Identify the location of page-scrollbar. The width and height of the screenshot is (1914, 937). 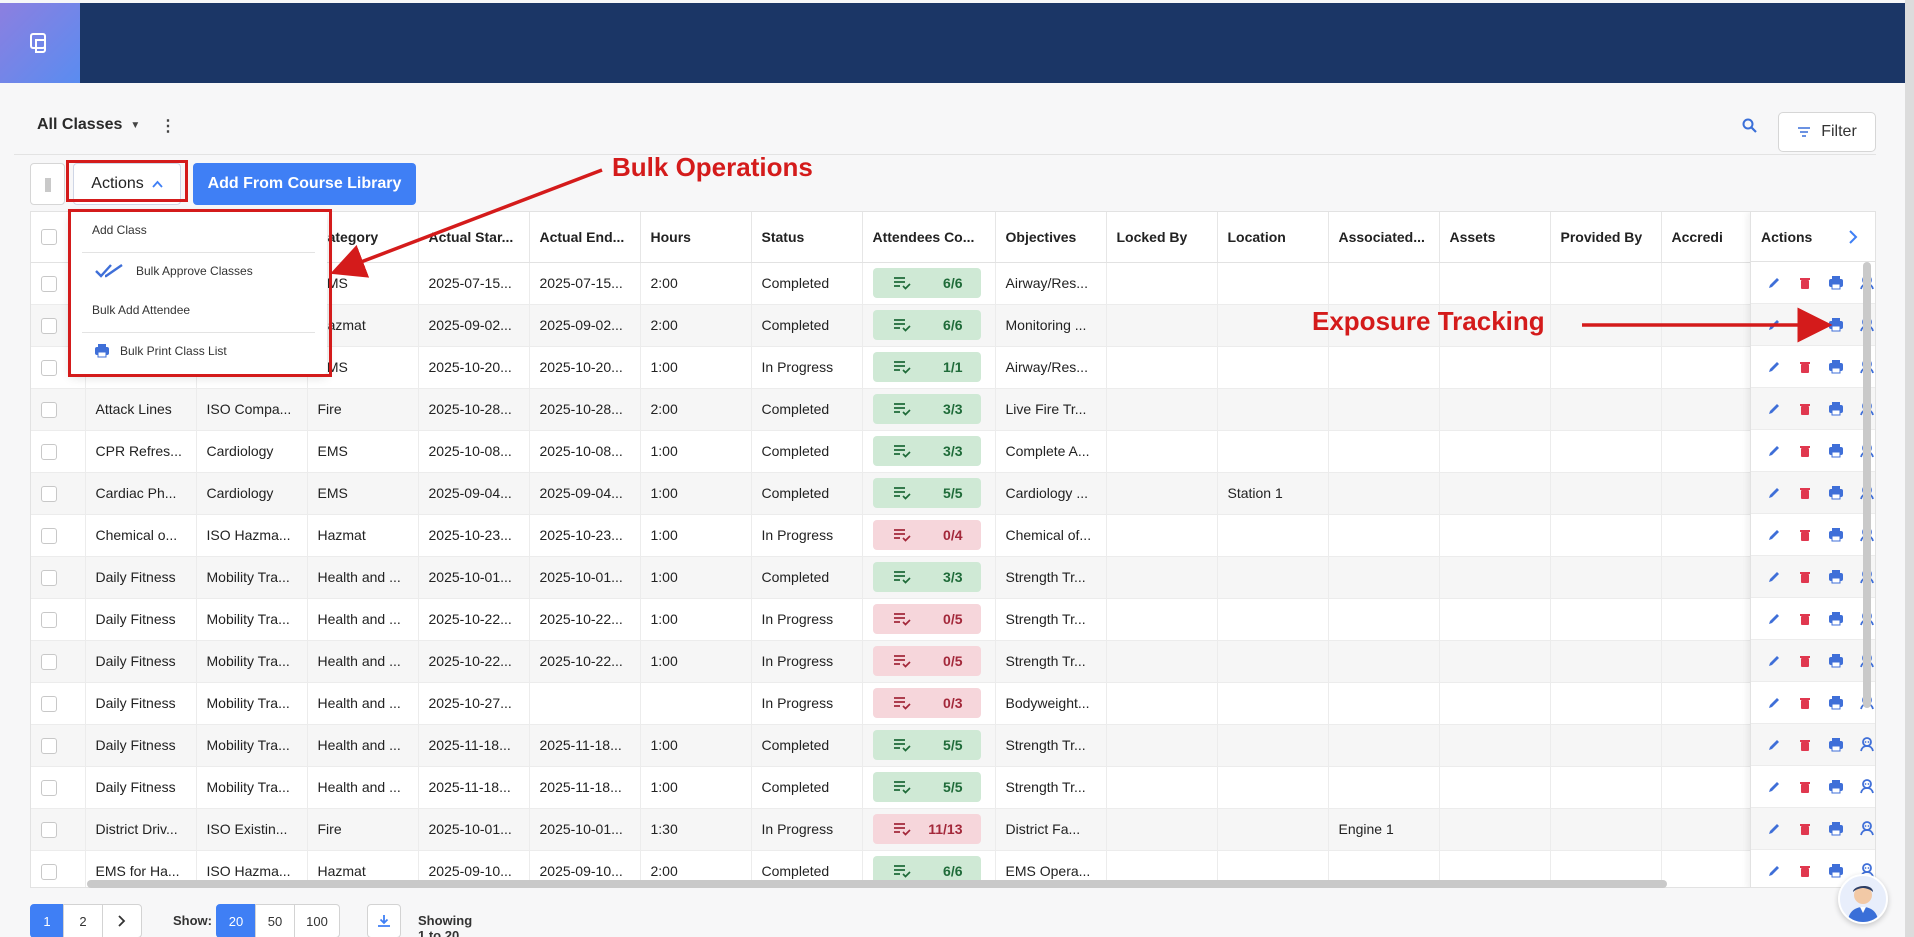
(1909, 468).